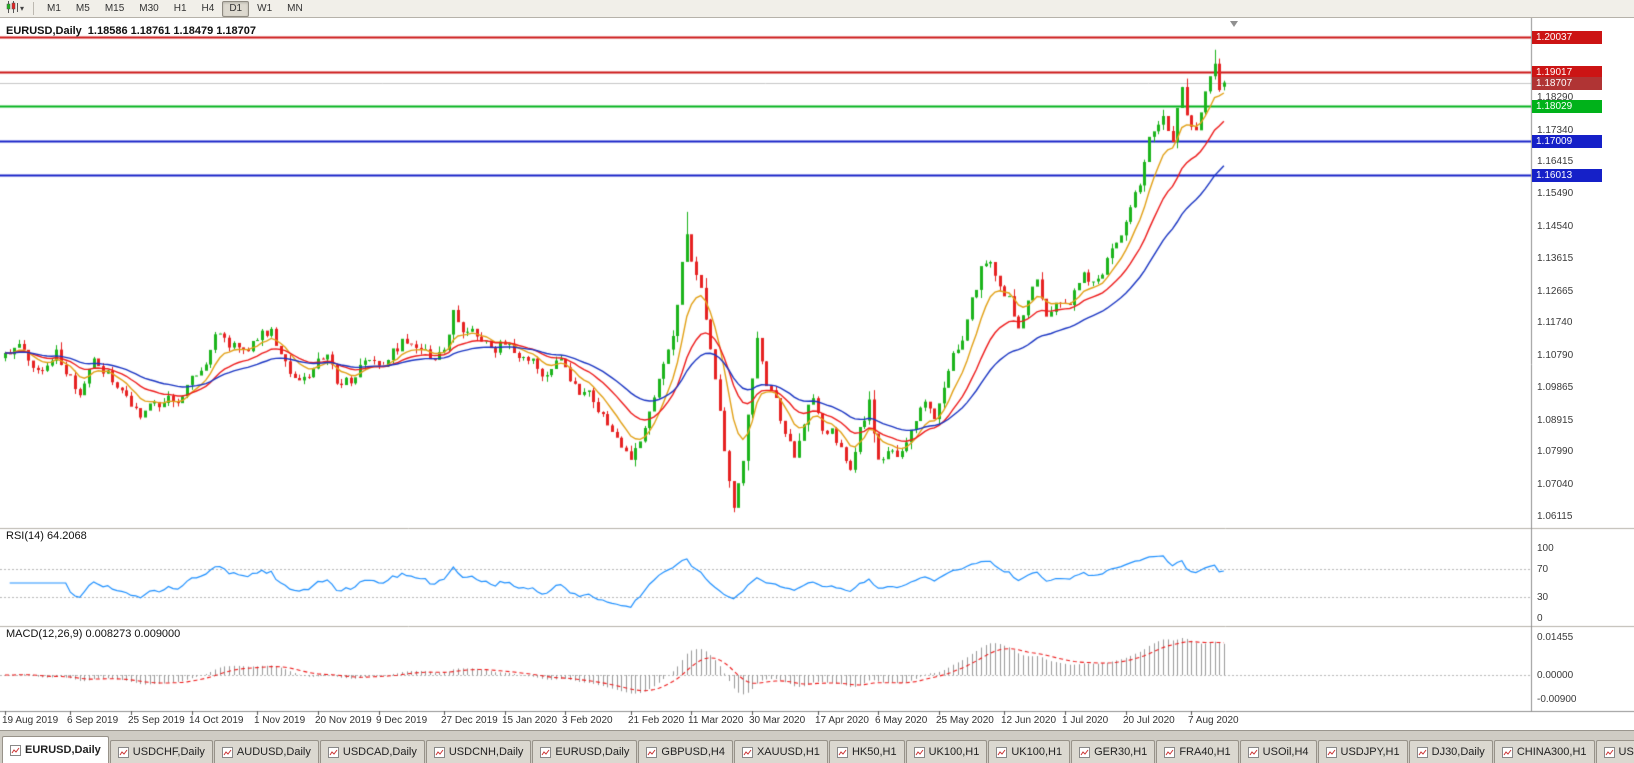 The height and width of the screenshot is (763, 1634). I want to click on price-scale-tick: 1.08915, so click(1555, 420).